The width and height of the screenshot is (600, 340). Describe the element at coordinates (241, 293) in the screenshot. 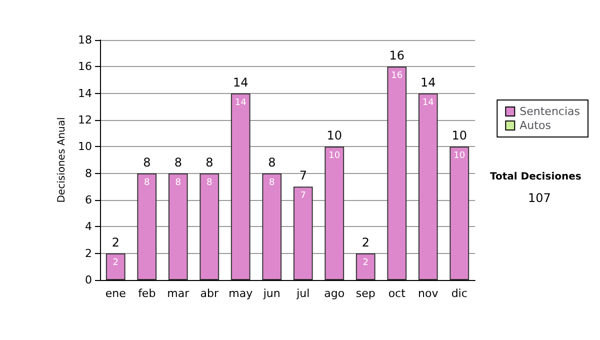

I see `x-tick-label: may` at that location.